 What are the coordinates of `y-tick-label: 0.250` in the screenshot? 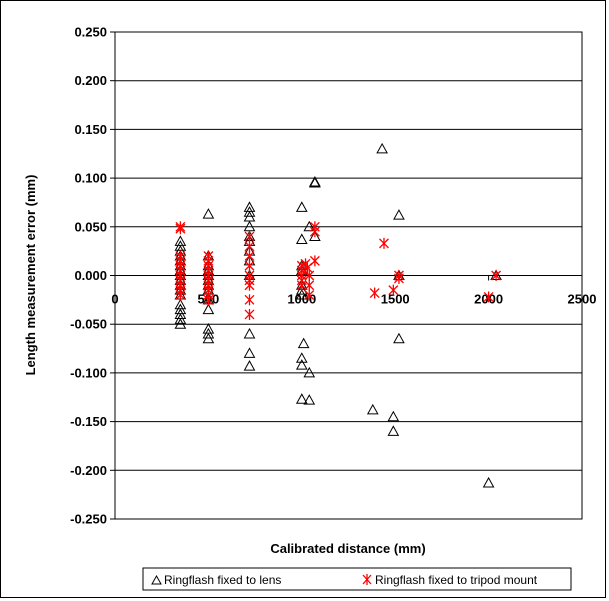 It's located at (90, 32).